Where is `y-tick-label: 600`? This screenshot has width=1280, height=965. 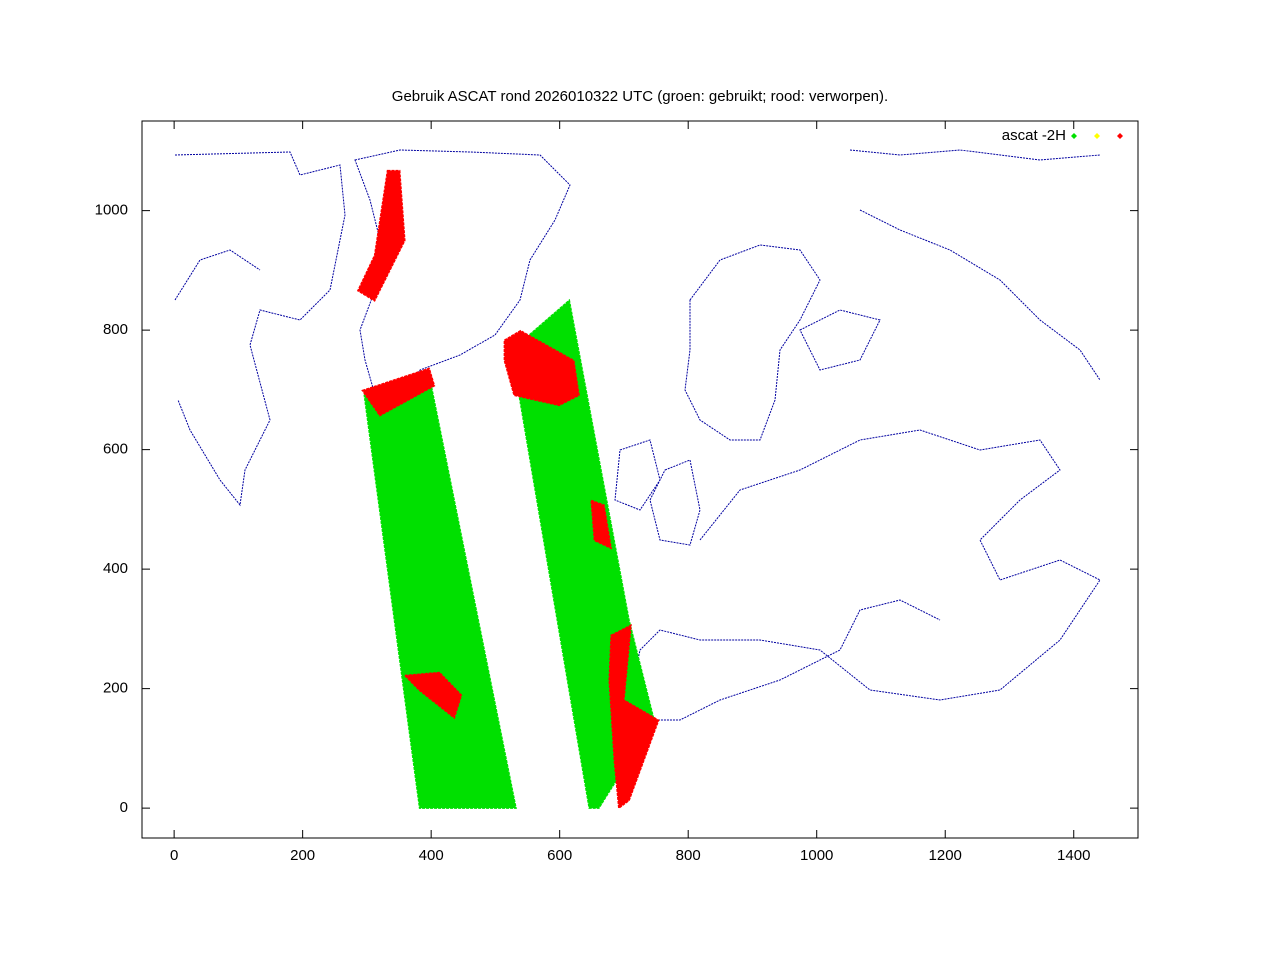 y-tick-label: 600 is located at coordinates (115, 449).